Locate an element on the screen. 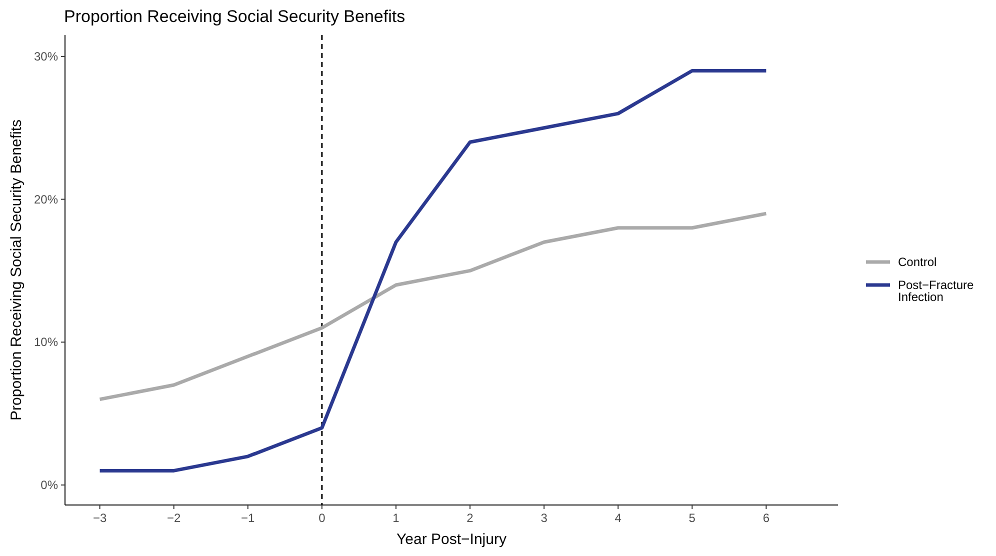 The image size is (996, 556). x-tick-label: 6 is located at coordinates (766, 518).